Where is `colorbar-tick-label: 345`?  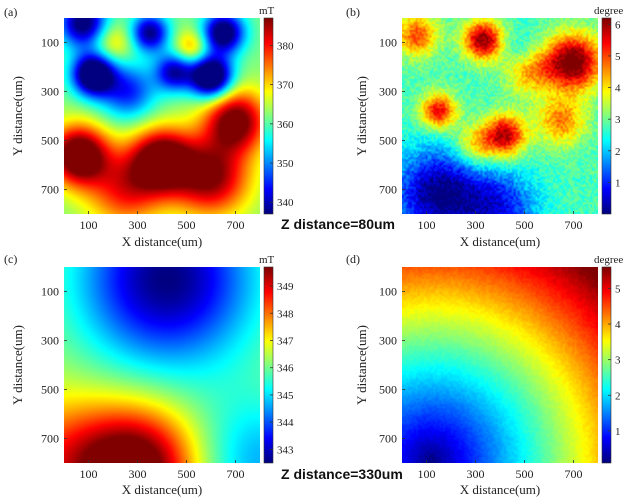
colorbar-tick-label: 345 is located at coordinates (285, 396).